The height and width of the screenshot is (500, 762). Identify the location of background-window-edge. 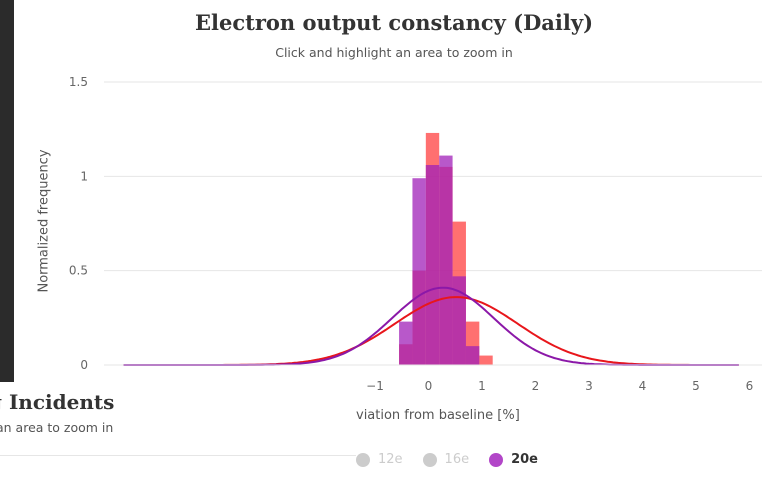
(7, 191).